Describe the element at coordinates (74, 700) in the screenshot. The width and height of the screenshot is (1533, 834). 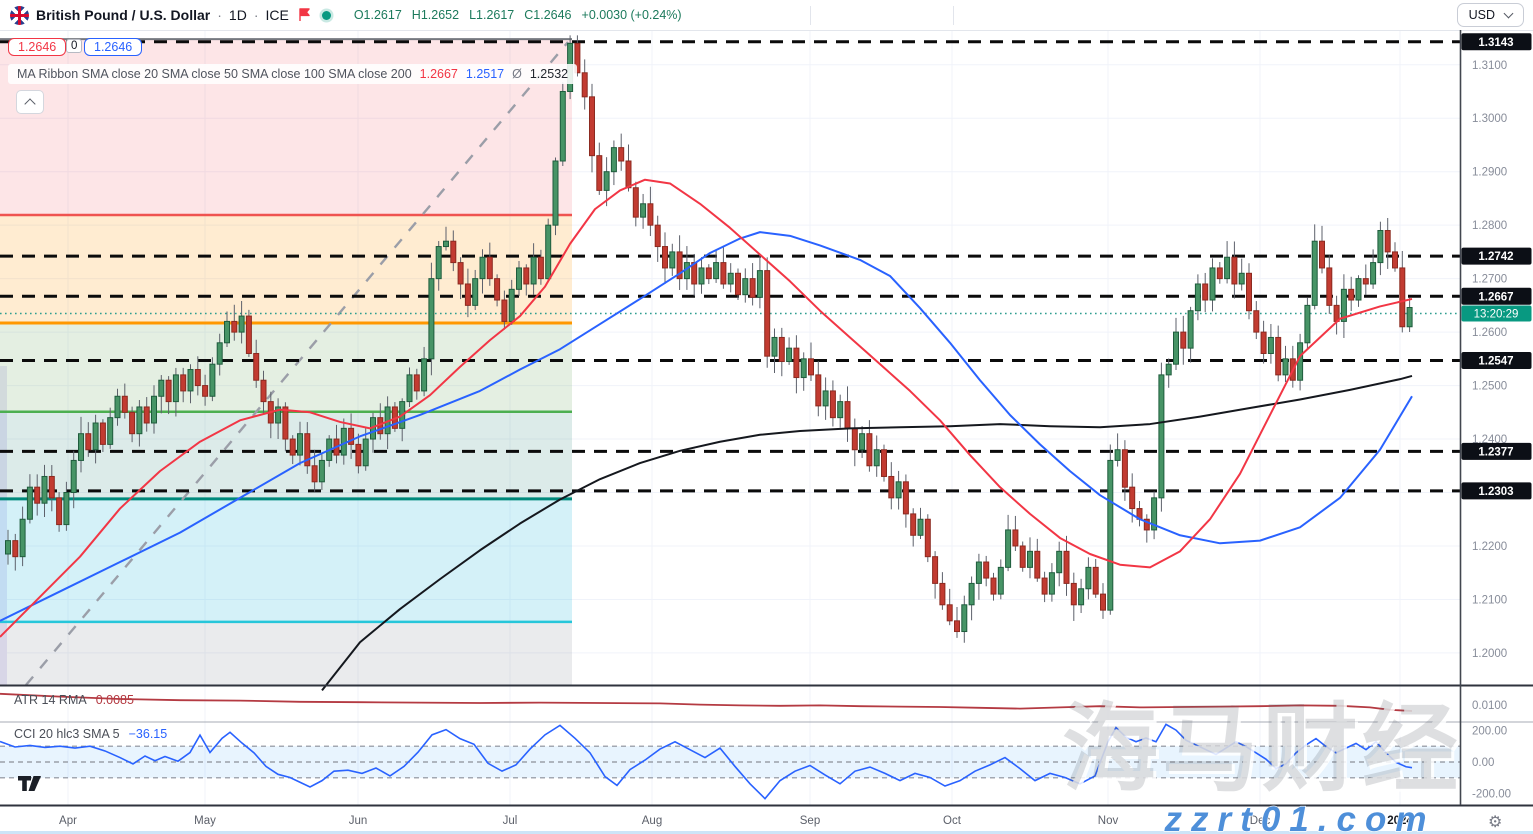
I see `atr-legend: ATR 14 RMA 0.0085` at that location.